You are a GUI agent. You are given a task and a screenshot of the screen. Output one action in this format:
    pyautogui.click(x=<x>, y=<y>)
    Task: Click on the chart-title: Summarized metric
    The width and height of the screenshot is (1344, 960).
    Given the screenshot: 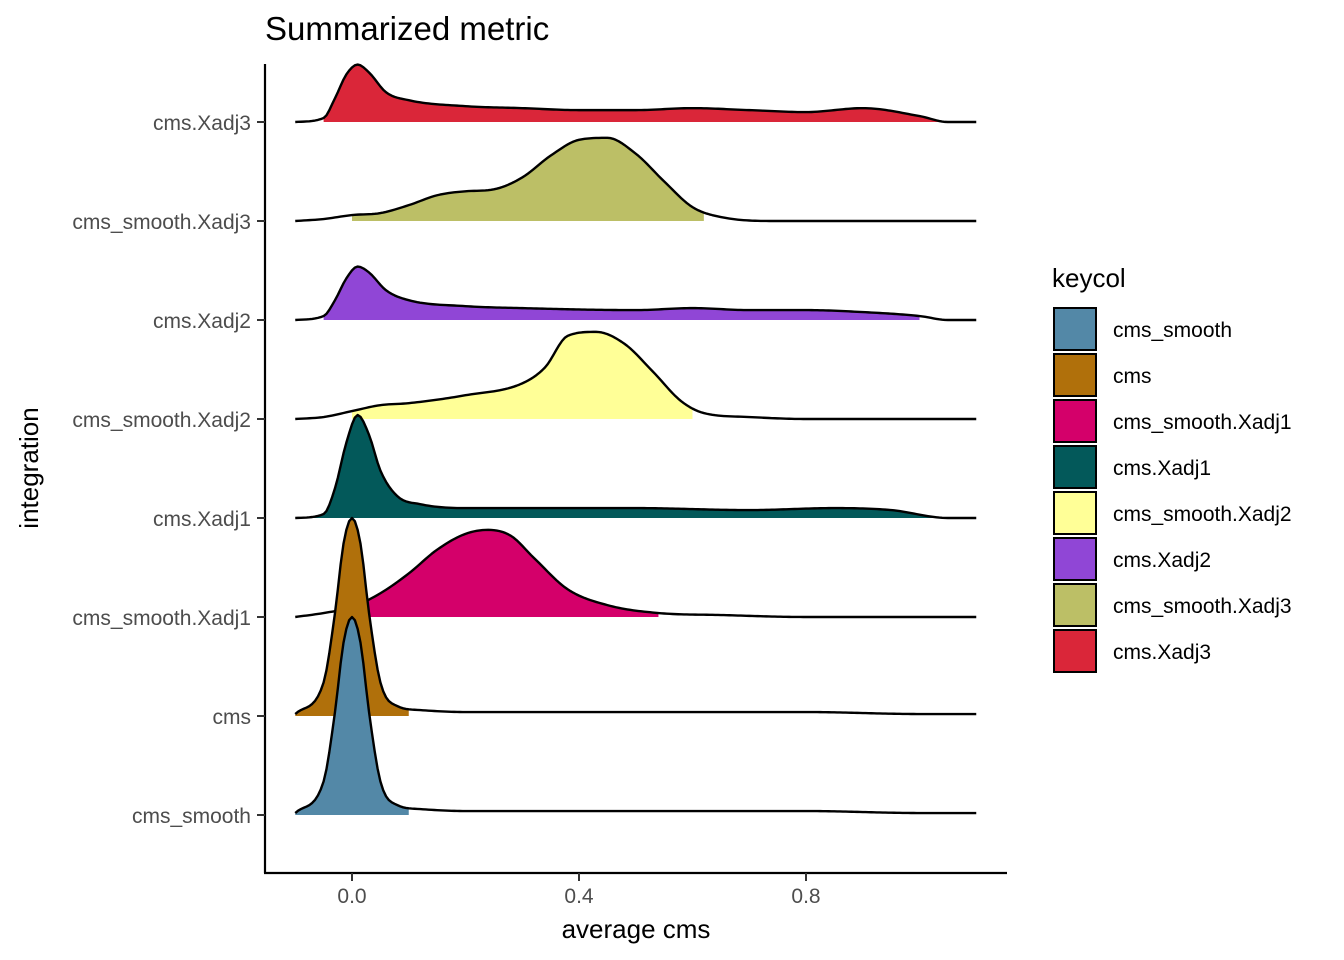 What is the action you would take?
    pyautogui.click(x=407, y=28)
    